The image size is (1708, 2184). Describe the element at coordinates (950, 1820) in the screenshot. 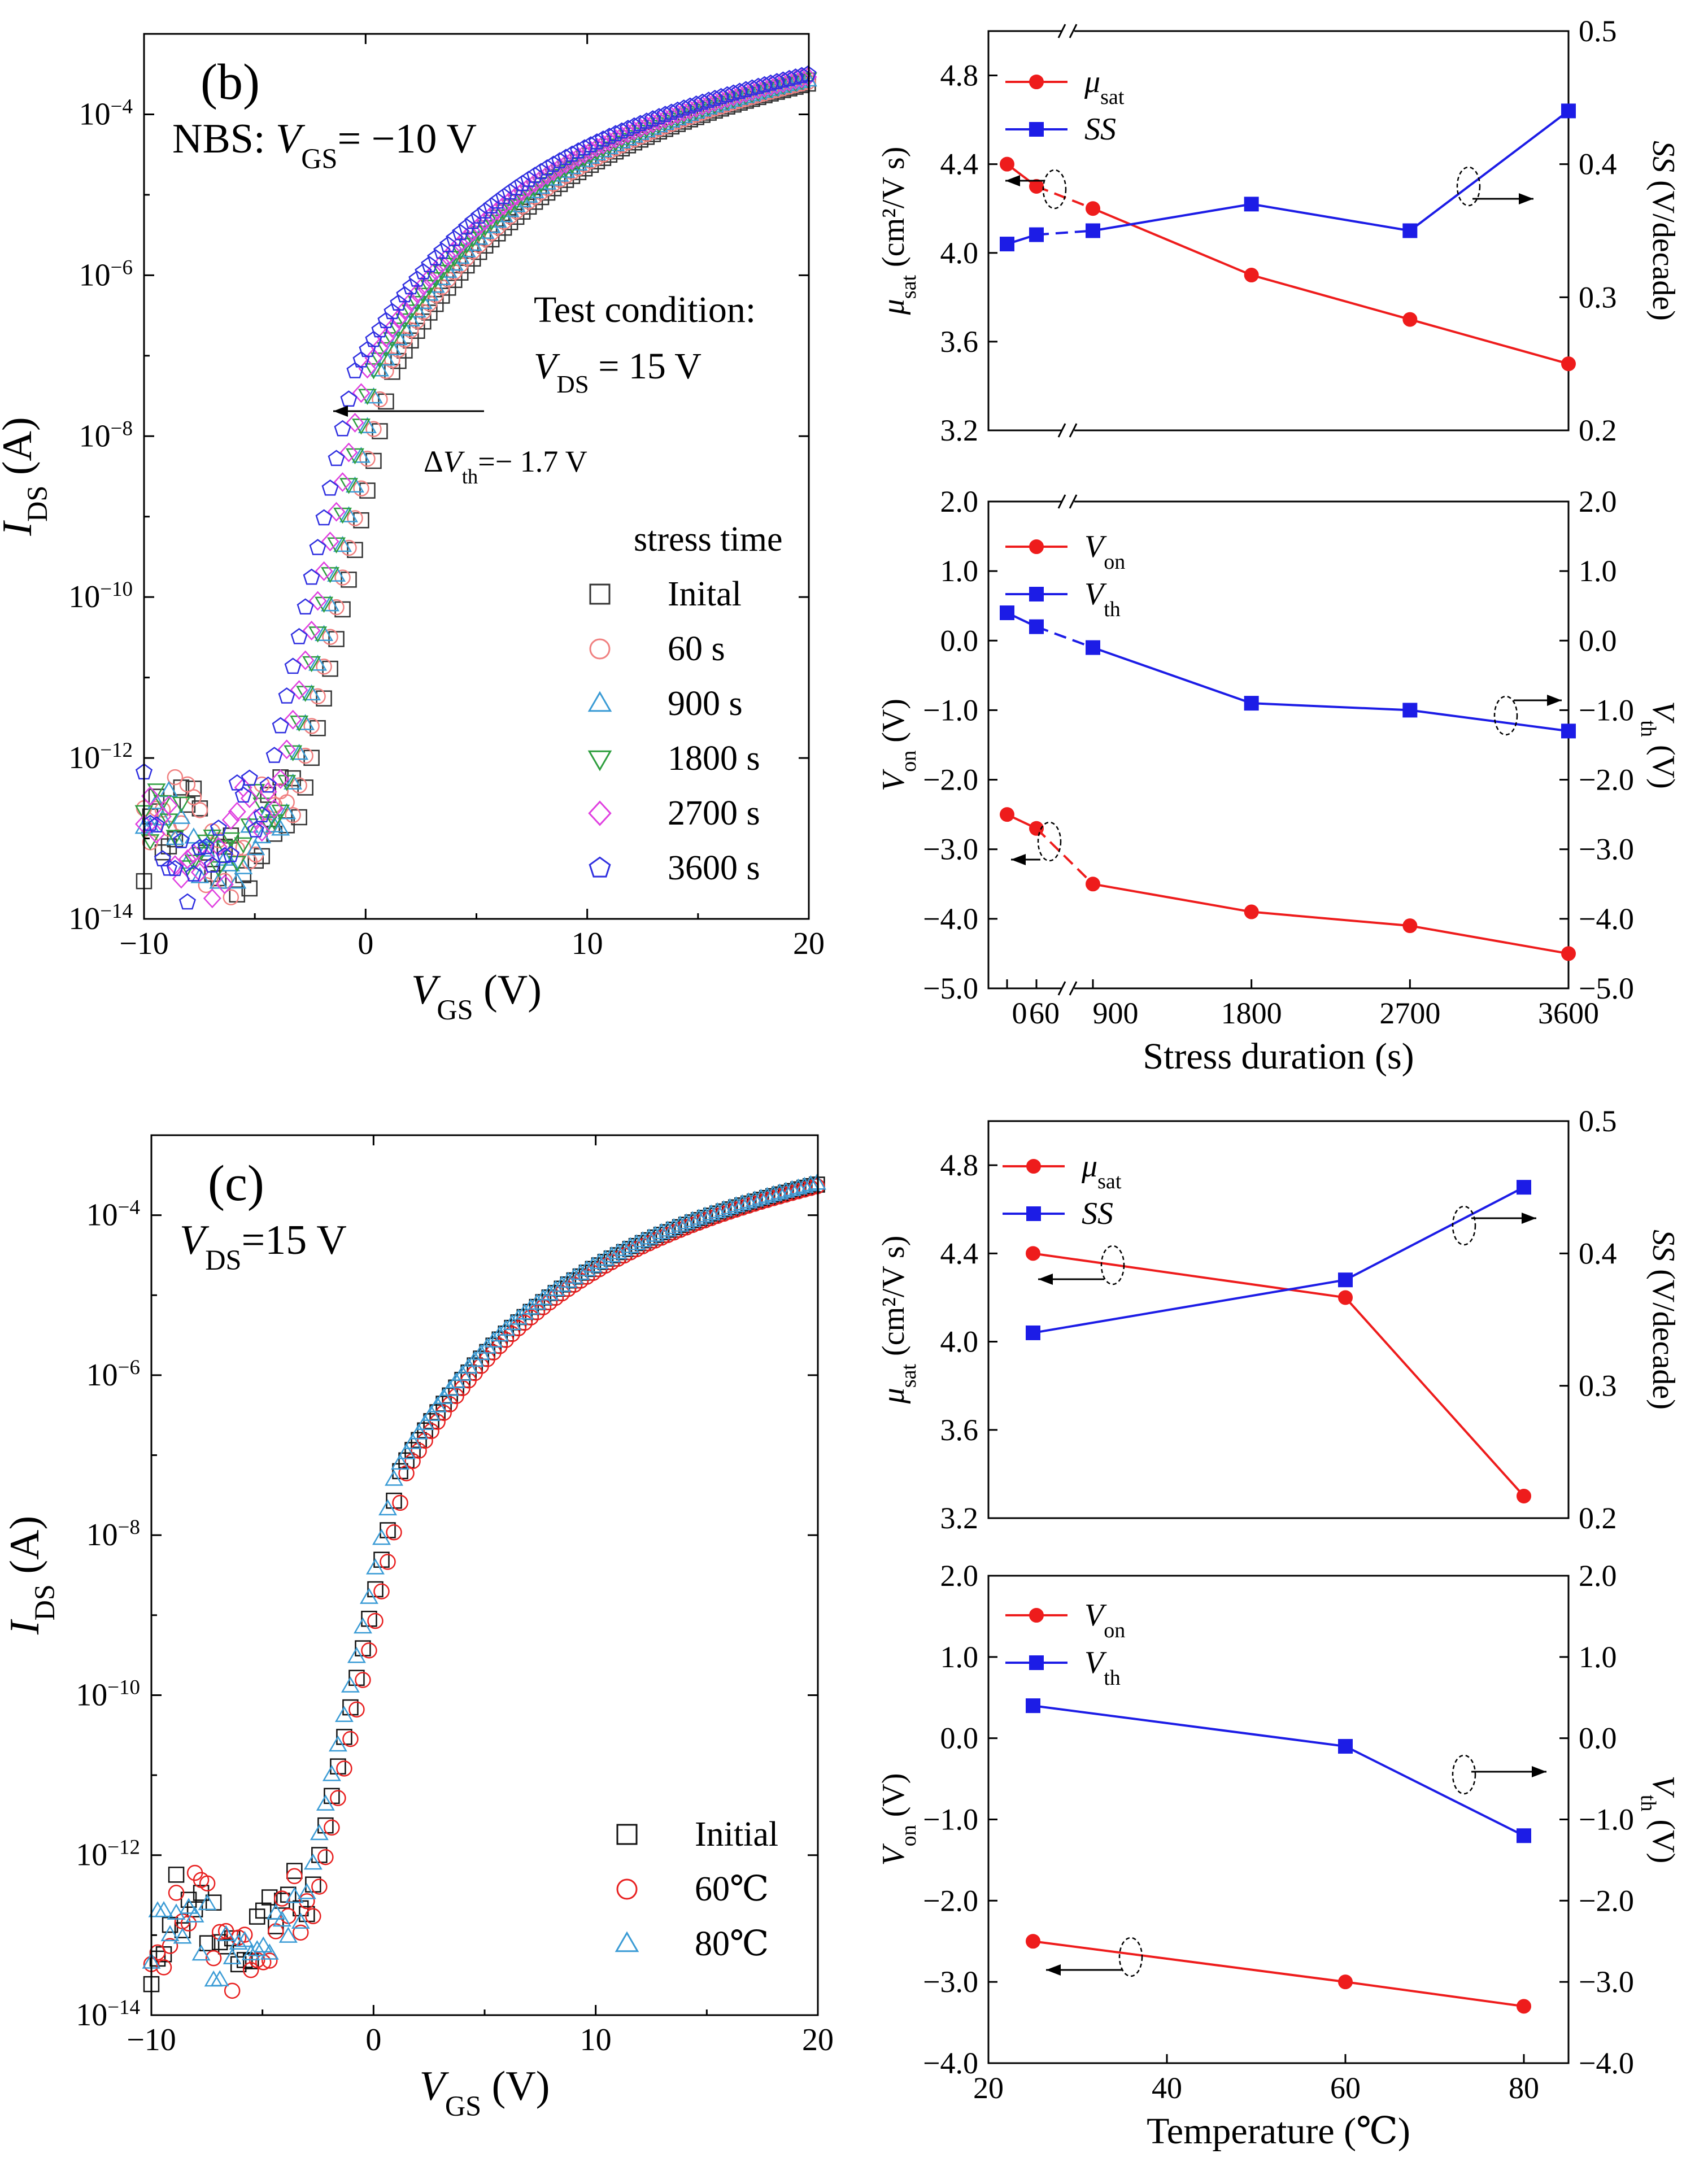

I see `left-y-tick-label: −1.0` at that location.